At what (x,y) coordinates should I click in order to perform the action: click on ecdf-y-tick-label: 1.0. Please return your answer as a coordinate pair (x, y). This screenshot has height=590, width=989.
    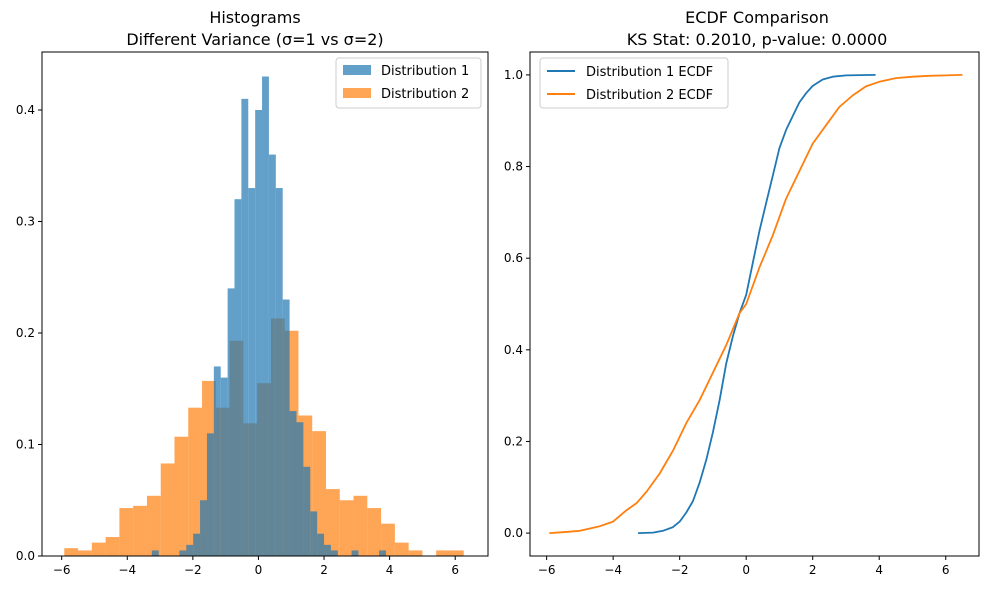
    Looking at the image, I should click on (513, 75).